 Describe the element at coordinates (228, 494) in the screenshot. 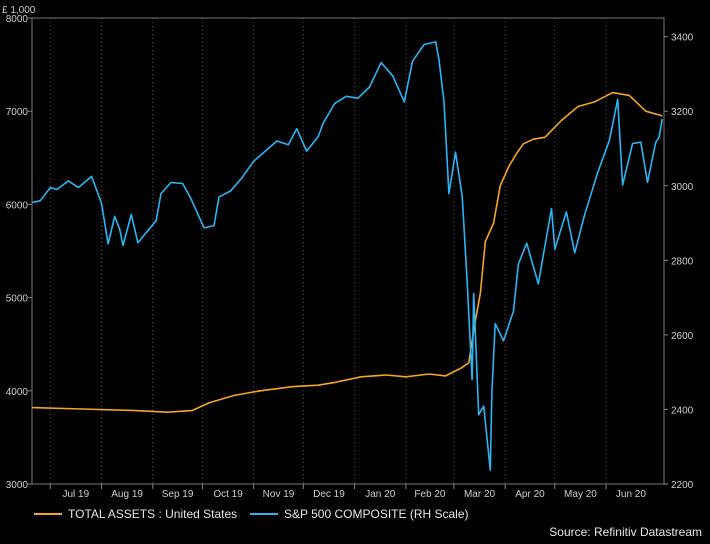

I see `x-tick-label: Oct 19` at that location.